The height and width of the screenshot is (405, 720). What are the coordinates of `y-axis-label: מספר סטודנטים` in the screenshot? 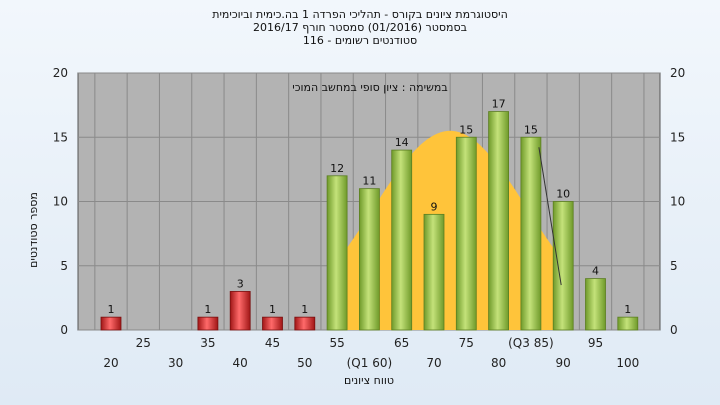 It's located at (33, 230).